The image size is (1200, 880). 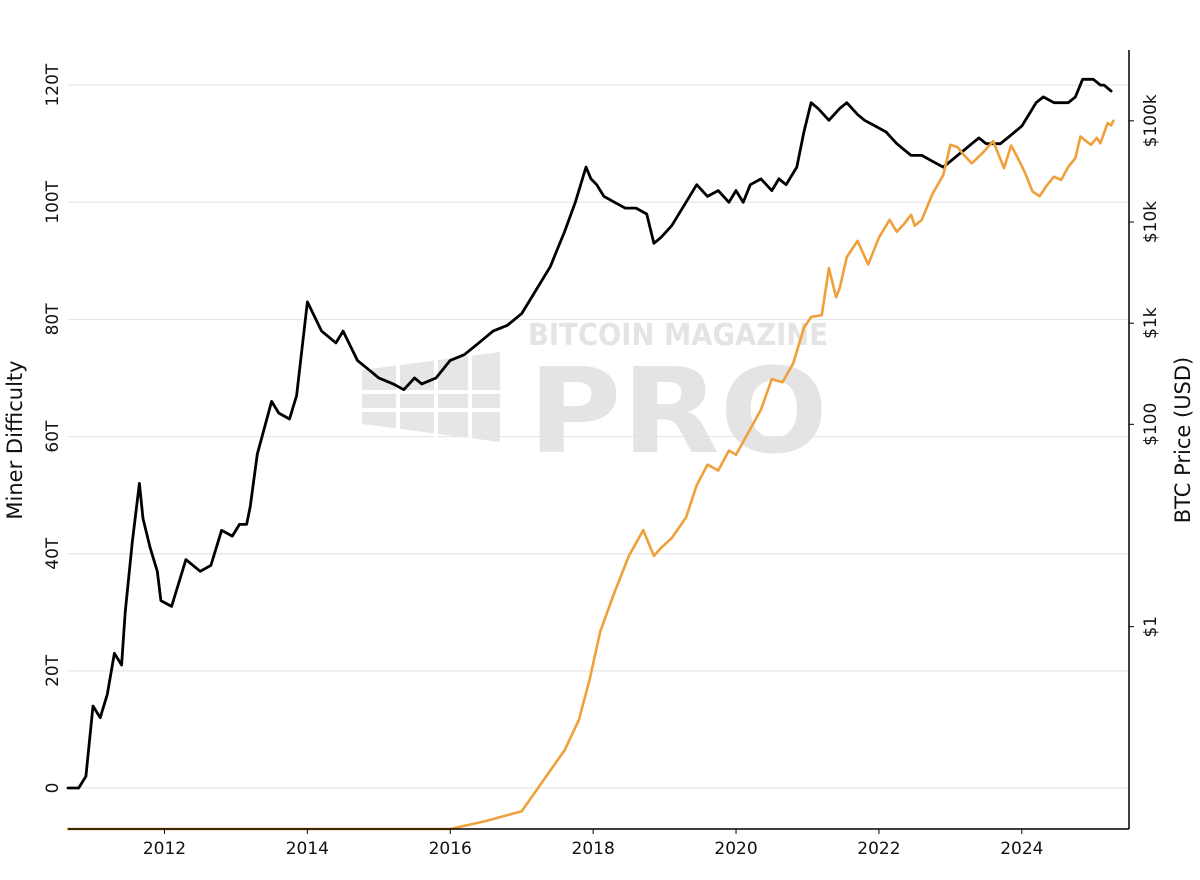 What do you see at coordinates (1151, 323) in the screenshot?
I see `y2-tick-label-2: $1k` at bounding box center [1151, 323].